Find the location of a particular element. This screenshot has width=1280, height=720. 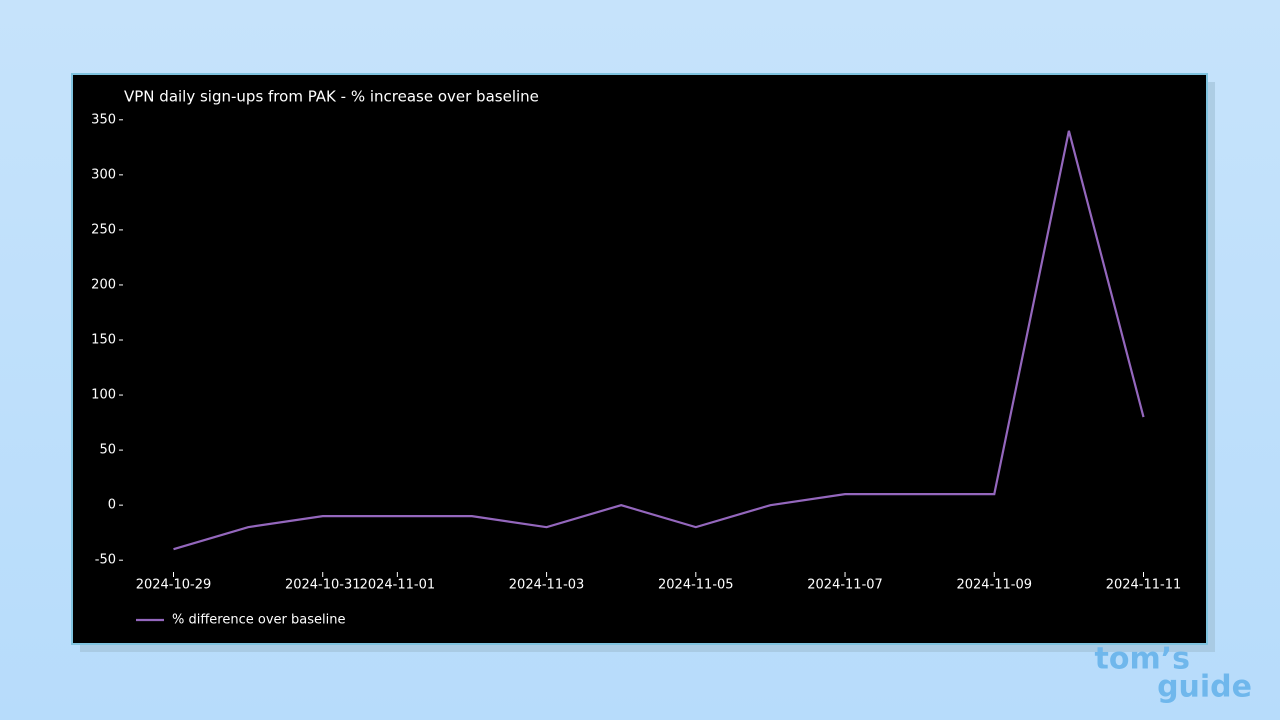

x-tick-label: 2024-11-07 is located at coordinates (845, 585).